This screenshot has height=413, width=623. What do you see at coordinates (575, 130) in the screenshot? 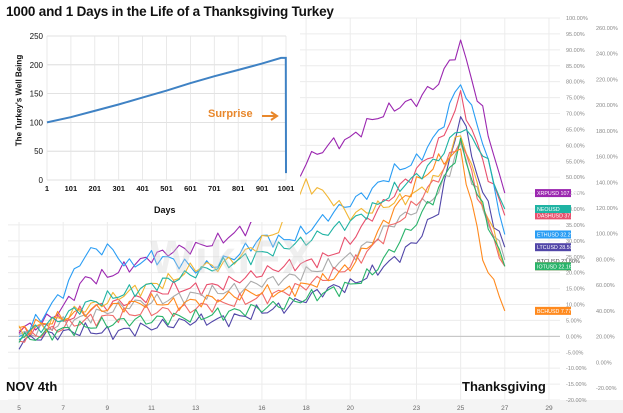
I see `y-tick-label: 65.00%` at bounding box center [575, 130].